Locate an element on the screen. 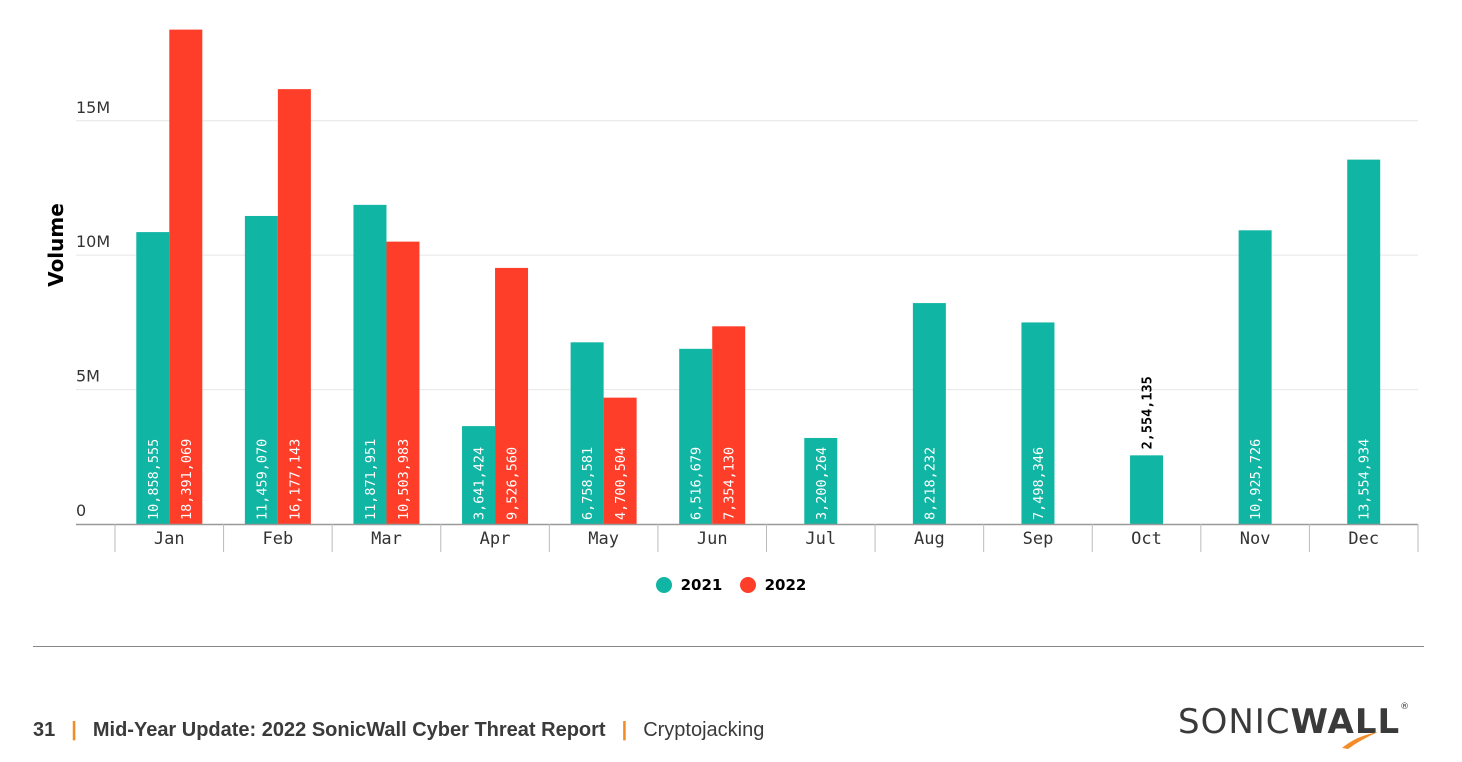 This screenshot has height=762, width=1462. x-tick-label: Apr is located at coordinates (495, 539).